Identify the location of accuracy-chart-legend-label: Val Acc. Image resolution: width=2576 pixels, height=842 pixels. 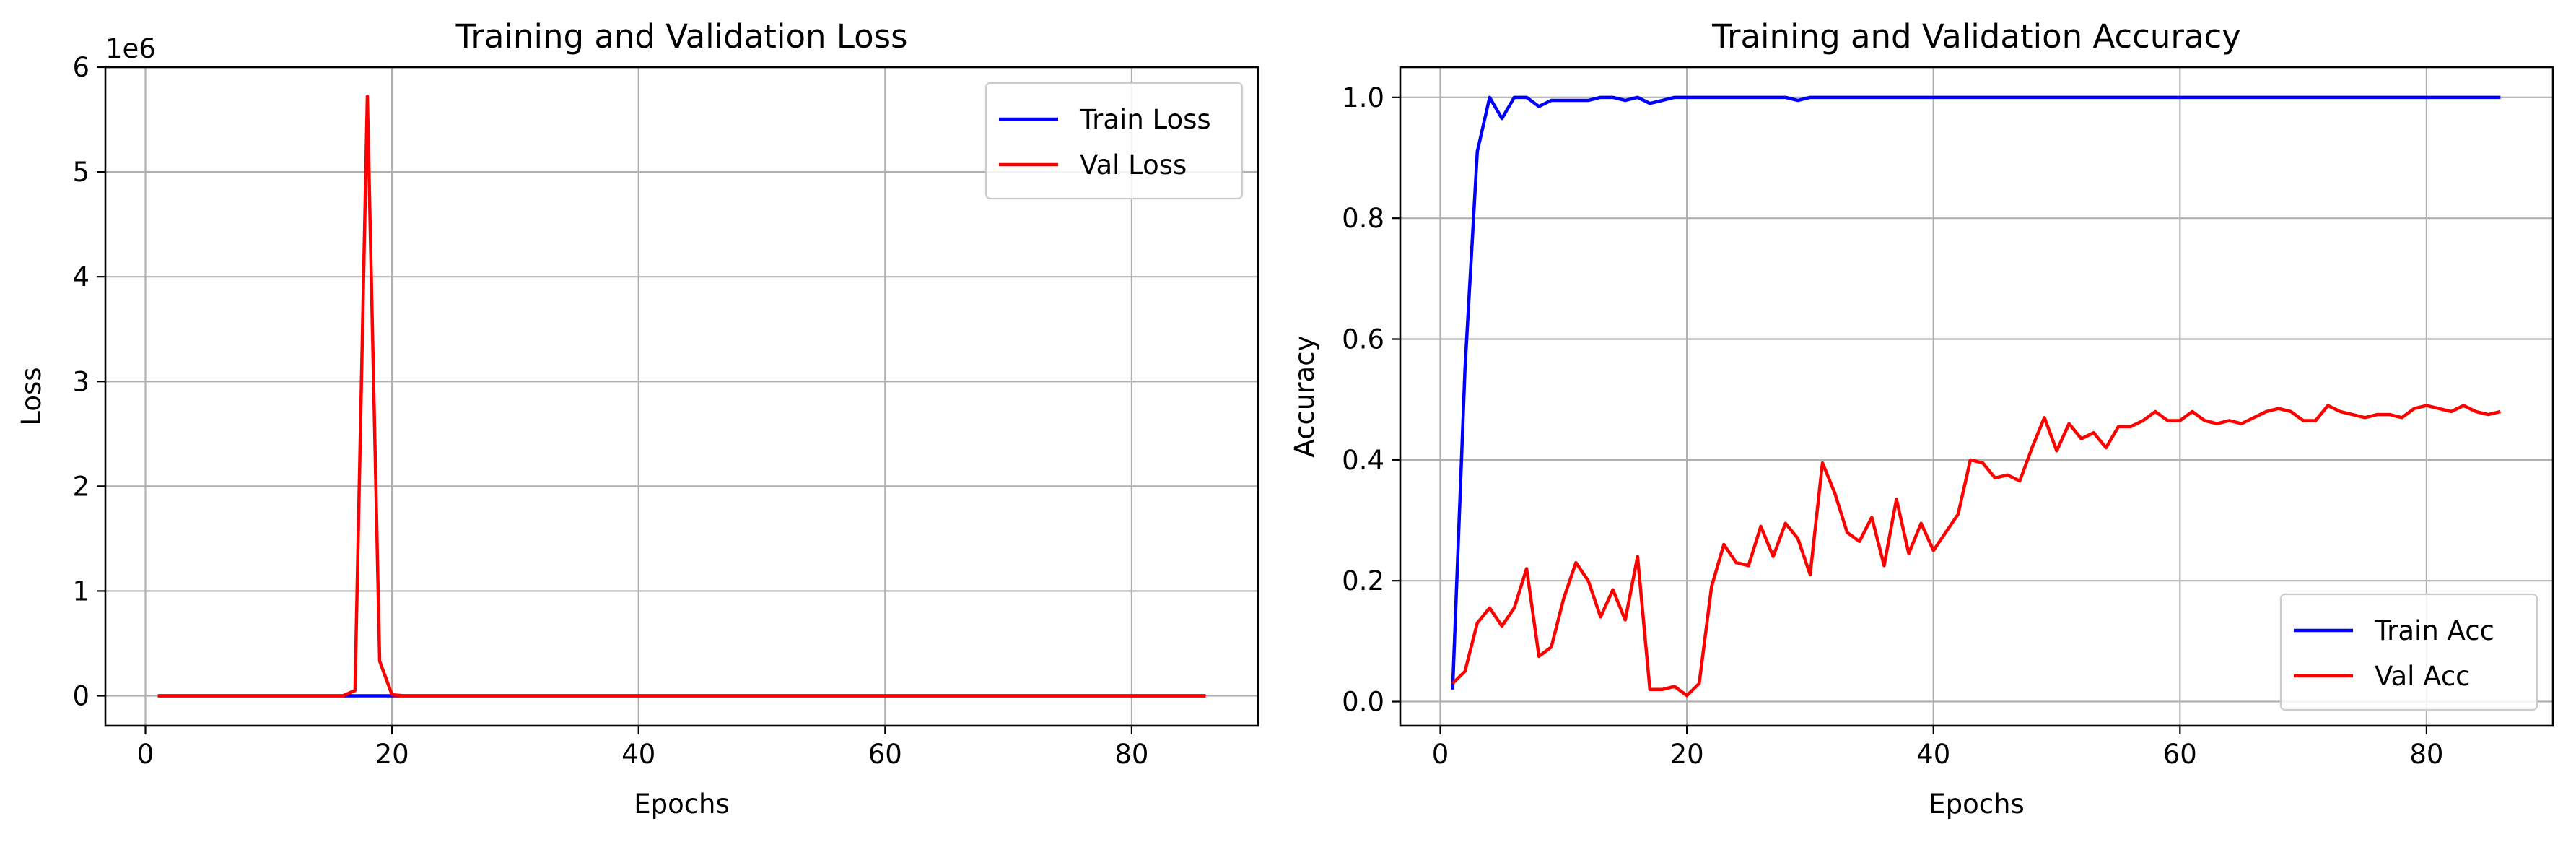
(2423, 676).